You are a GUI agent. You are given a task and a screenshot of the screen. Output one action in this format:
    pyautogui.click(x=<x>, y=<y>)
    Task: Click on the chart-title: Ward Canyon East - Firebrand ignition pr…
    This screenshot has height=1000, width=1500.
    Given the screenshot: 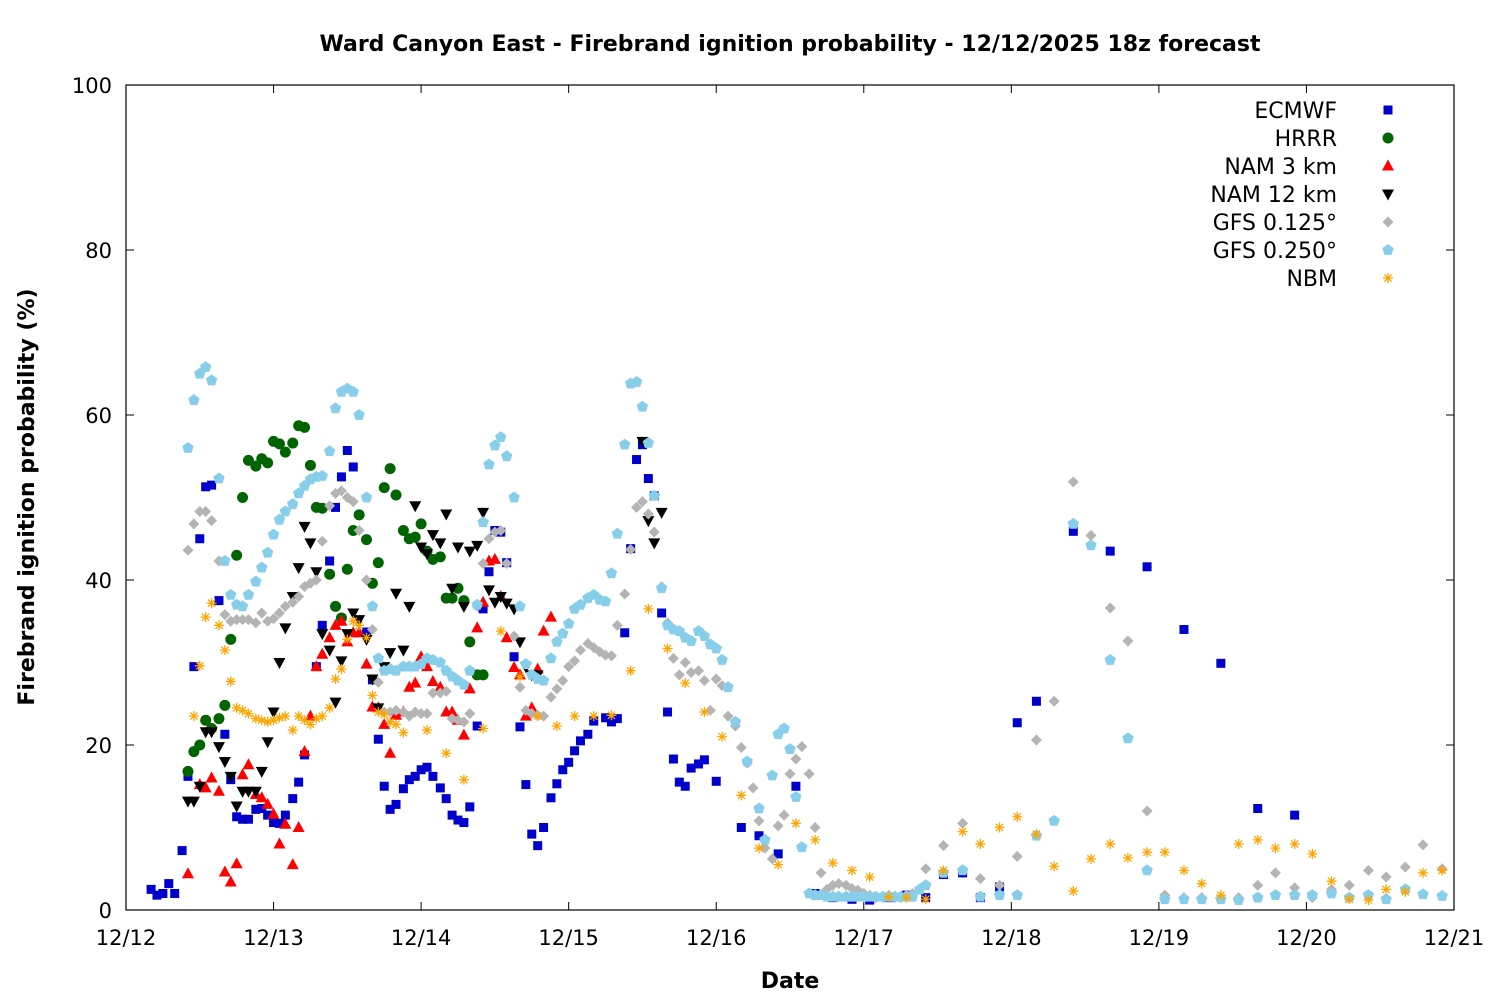 What is the action you would take?
    pyautogui.click(x=790, y=44)
    